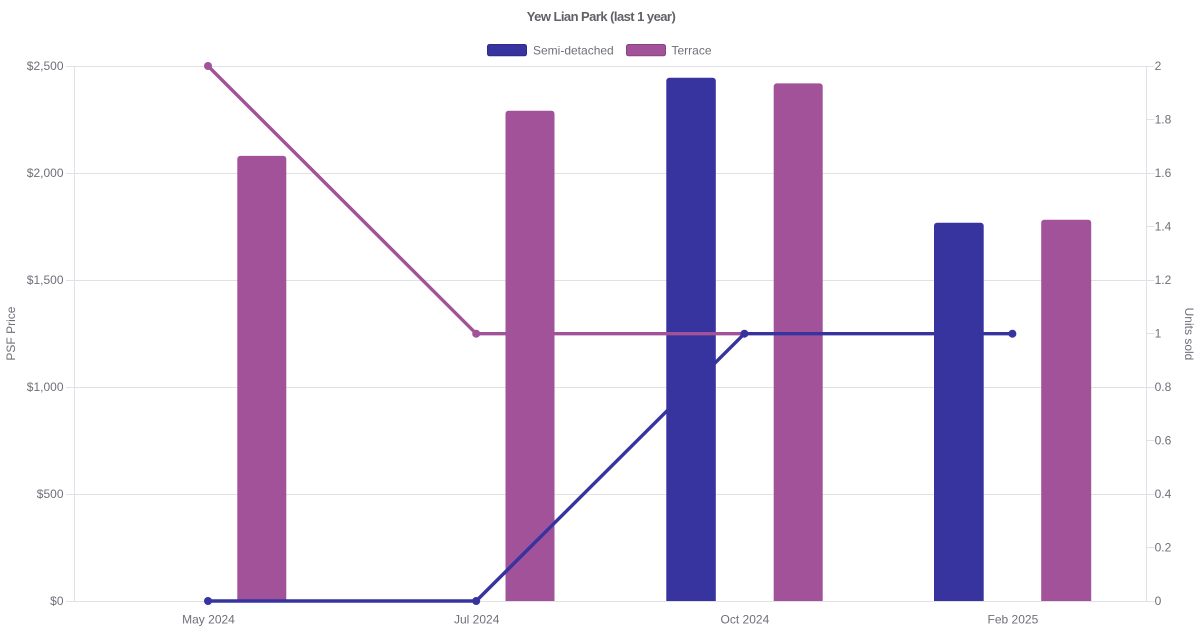 The image size is (1200, 630). I want to click on svg-text: 1.8, so click(1163, 120).